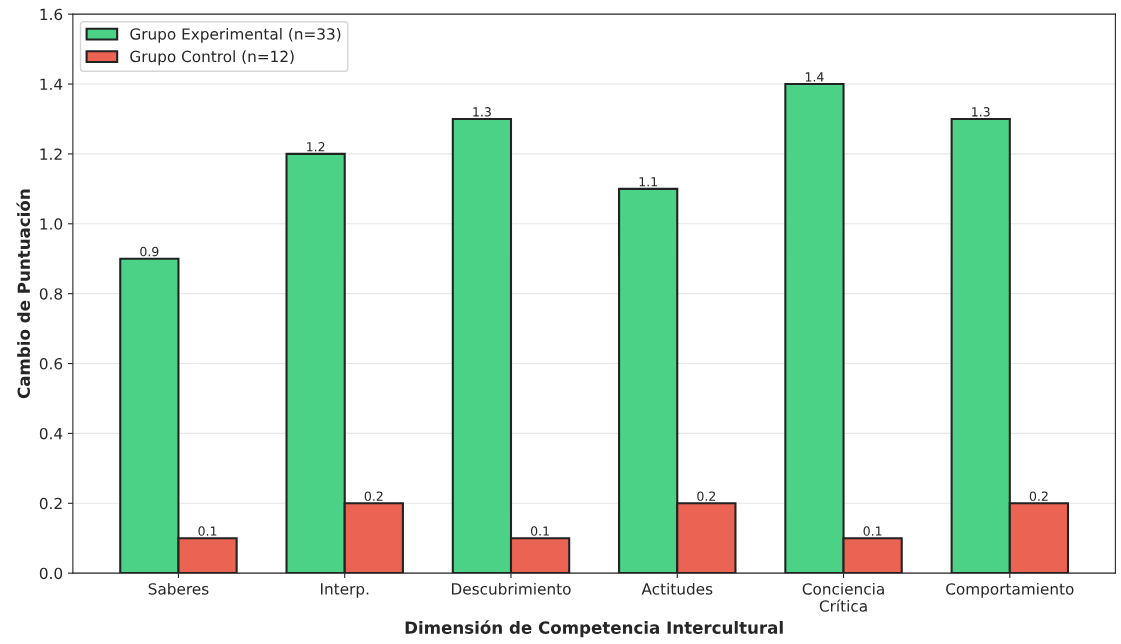 This screenshot has height=644, width=1121. What do you see at coordinates (511, 588) in the screenshot?
I see `x-tick-label: Descubrimiento` at bounding box center [511, 588].